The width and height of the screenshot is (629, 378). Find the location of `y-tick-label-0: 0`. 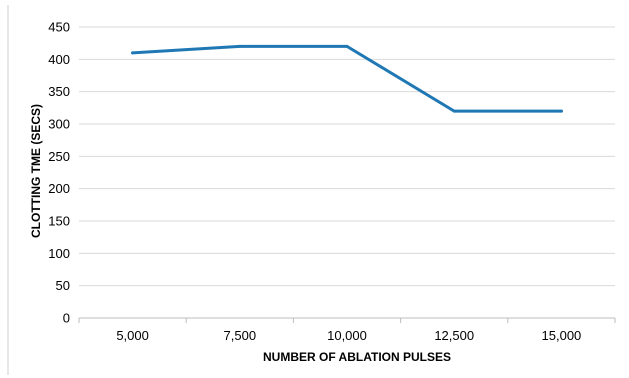

y-tick-label-0: 0 is located at coordinates (66, 318).